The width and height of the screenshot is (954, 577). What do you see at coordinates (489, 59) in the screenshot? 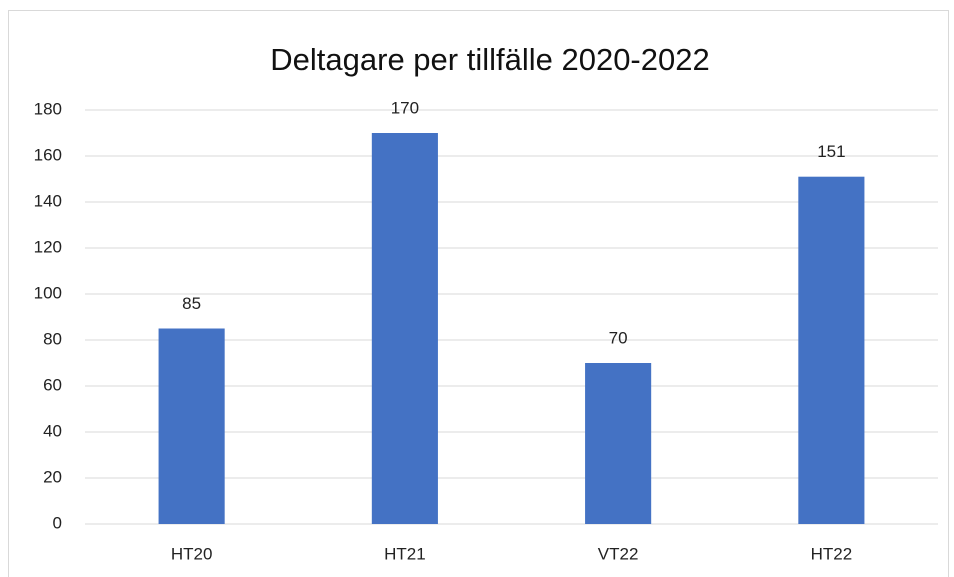
I see `chart-title: Deltagare per tillfälle 2020-2022` at bounding box center [489, 59].